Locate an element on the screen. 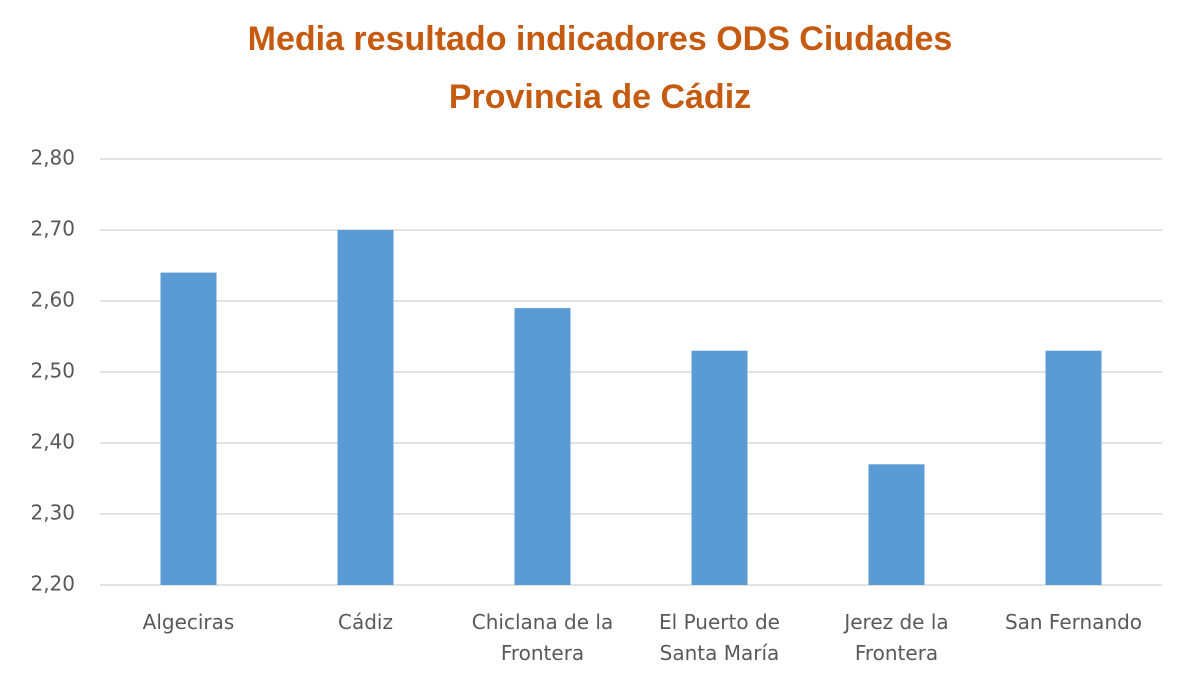 The image size is (1200, 675). x-tick-label: El Puerto de Santa María is located at coordinates (719, 637).